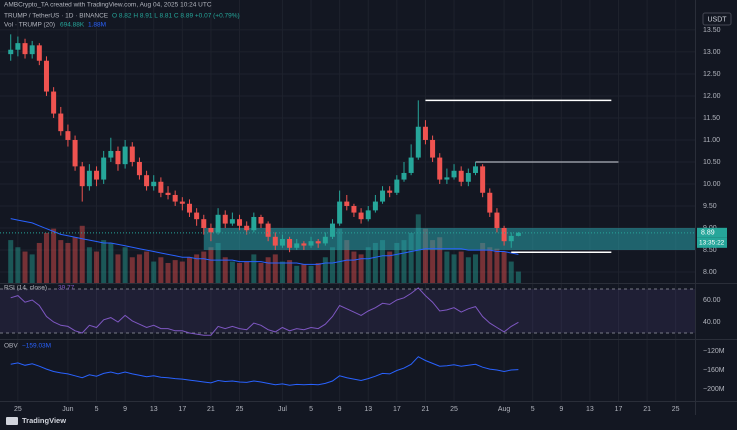 The image size is (737, 430). Describe the element at coordinates (36, 346) in the screenshot. I see `obv-value: −159.03M` at that location.